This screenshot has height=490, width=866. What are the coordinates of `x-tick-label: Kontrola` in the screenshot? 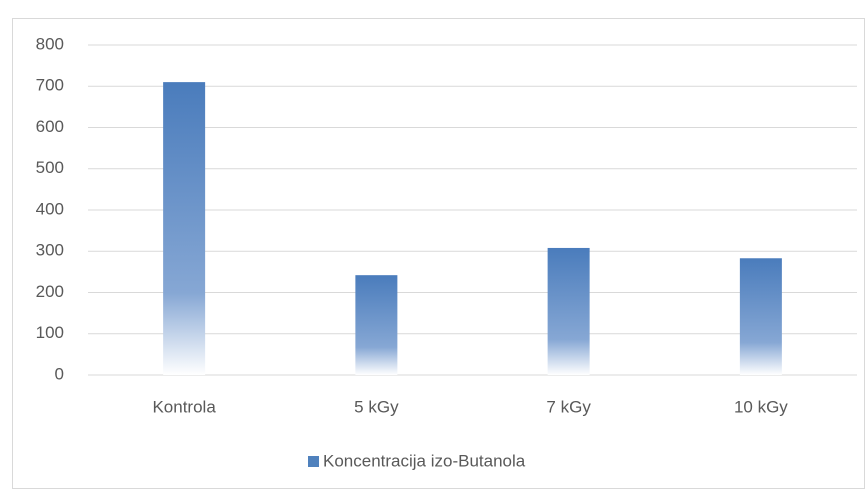 It's located at (184, 406).